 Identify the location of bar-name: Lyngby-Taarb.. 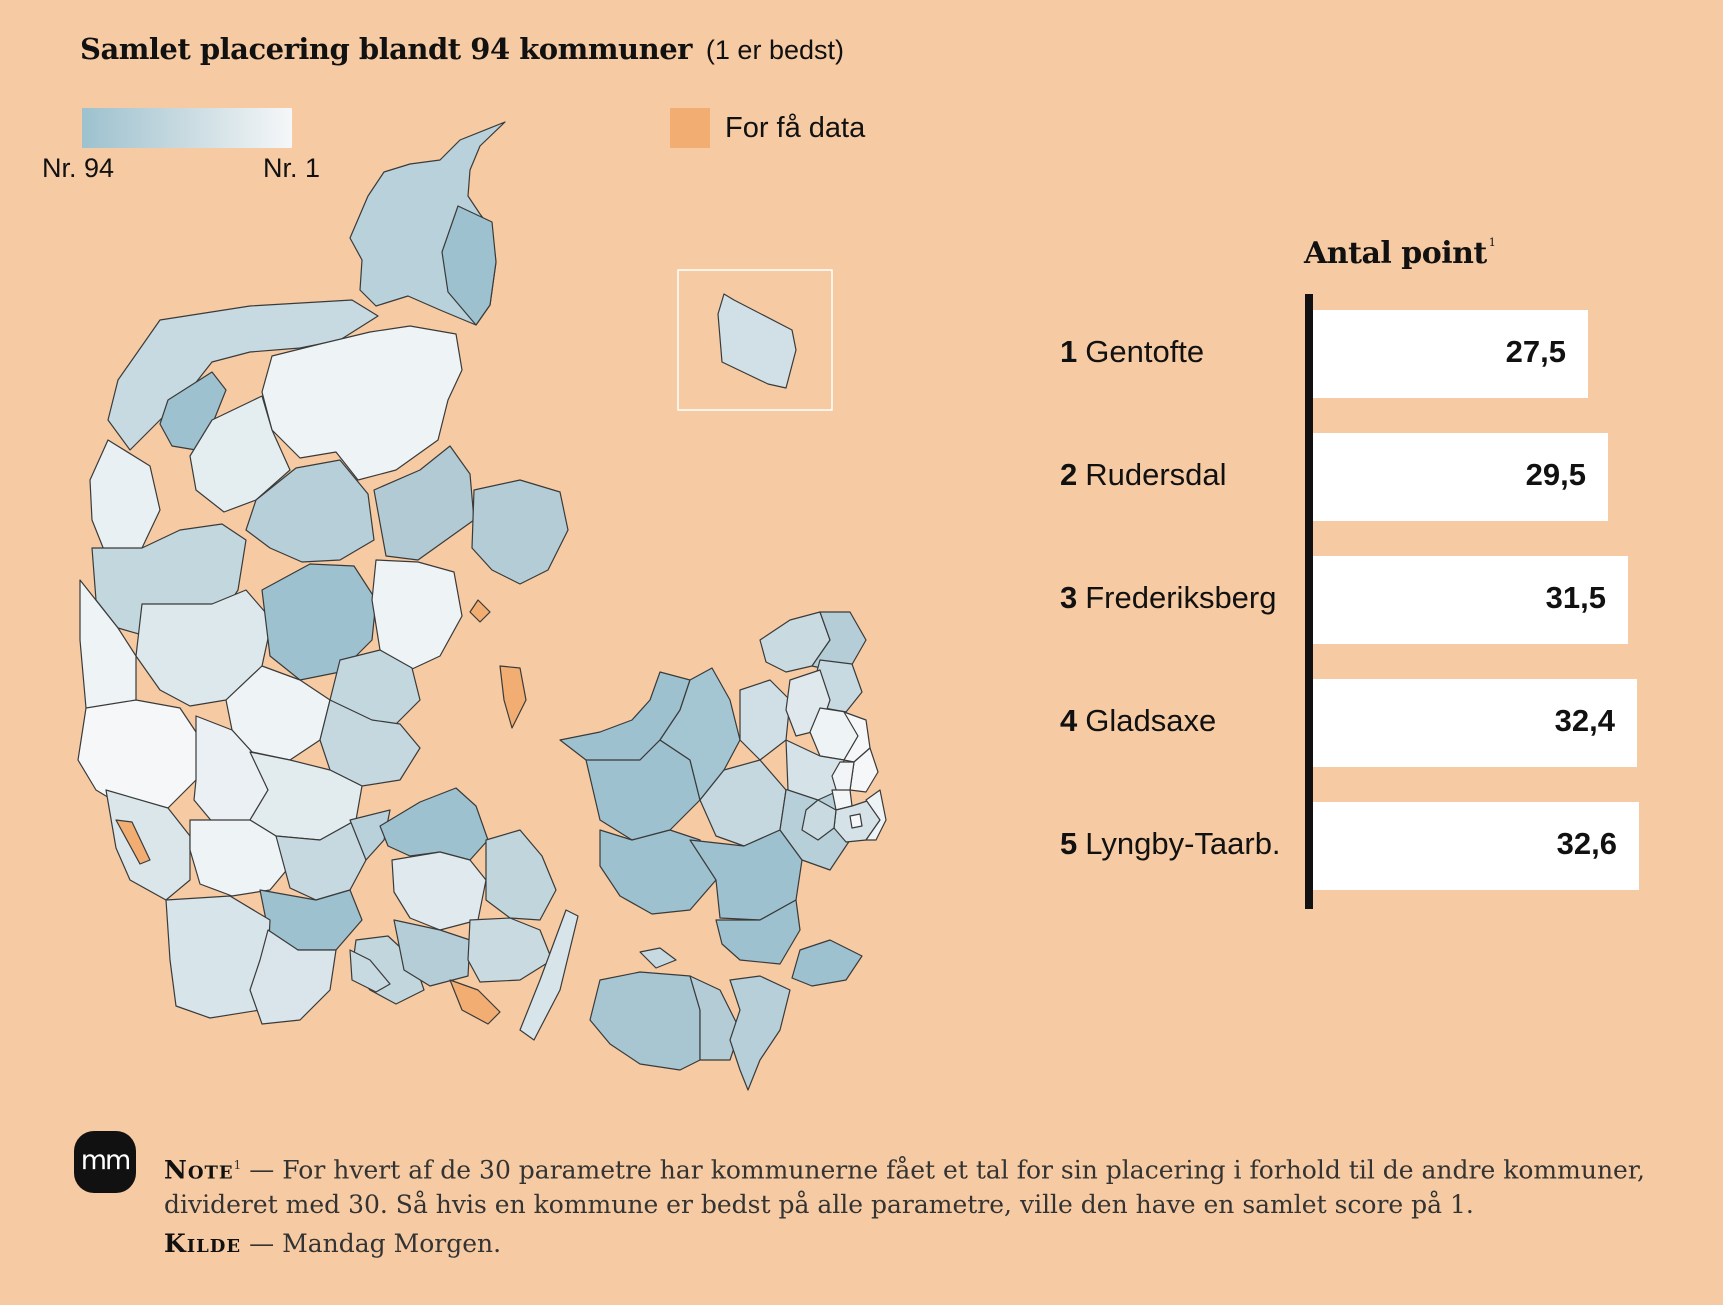
(1183, 843).